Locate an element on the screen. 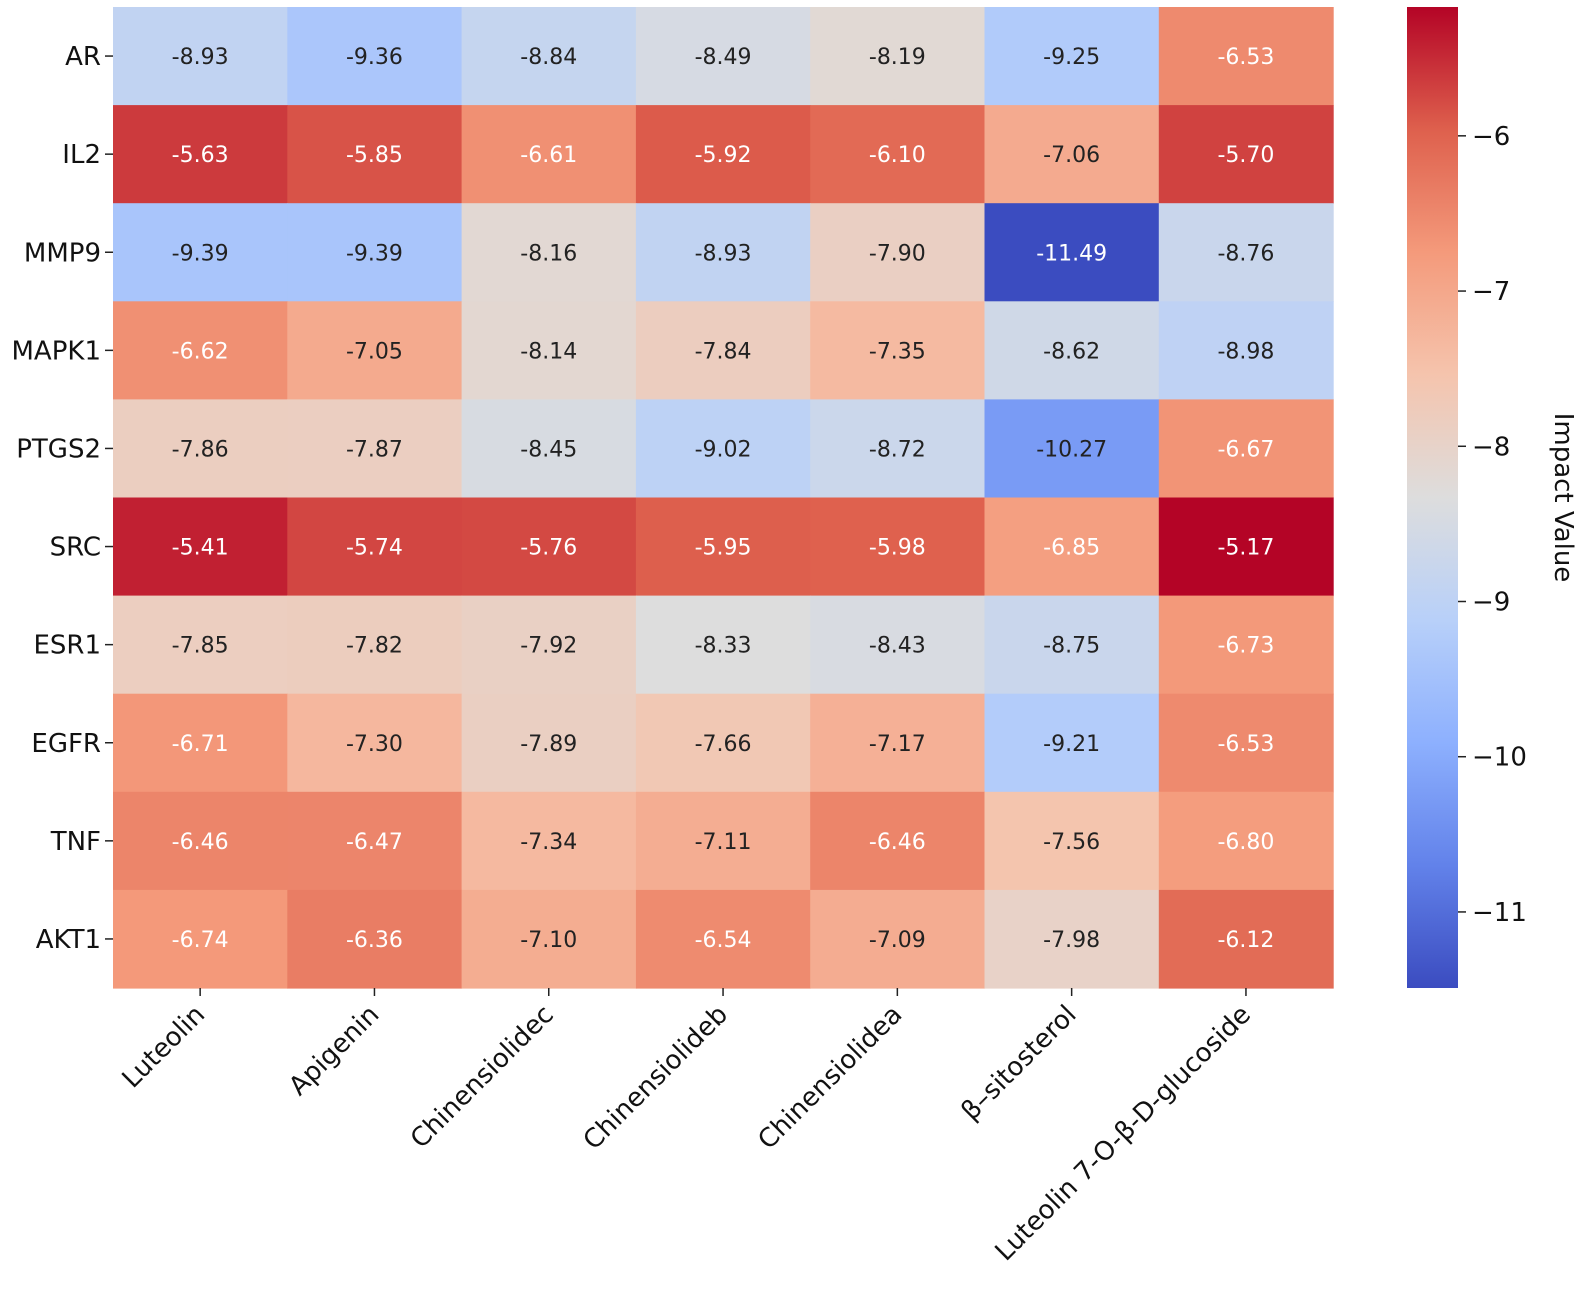 The width and height of the screenshot is (1595, 1310). heatmap-cell-label: -7.05 is located at coordinates (374, 351).